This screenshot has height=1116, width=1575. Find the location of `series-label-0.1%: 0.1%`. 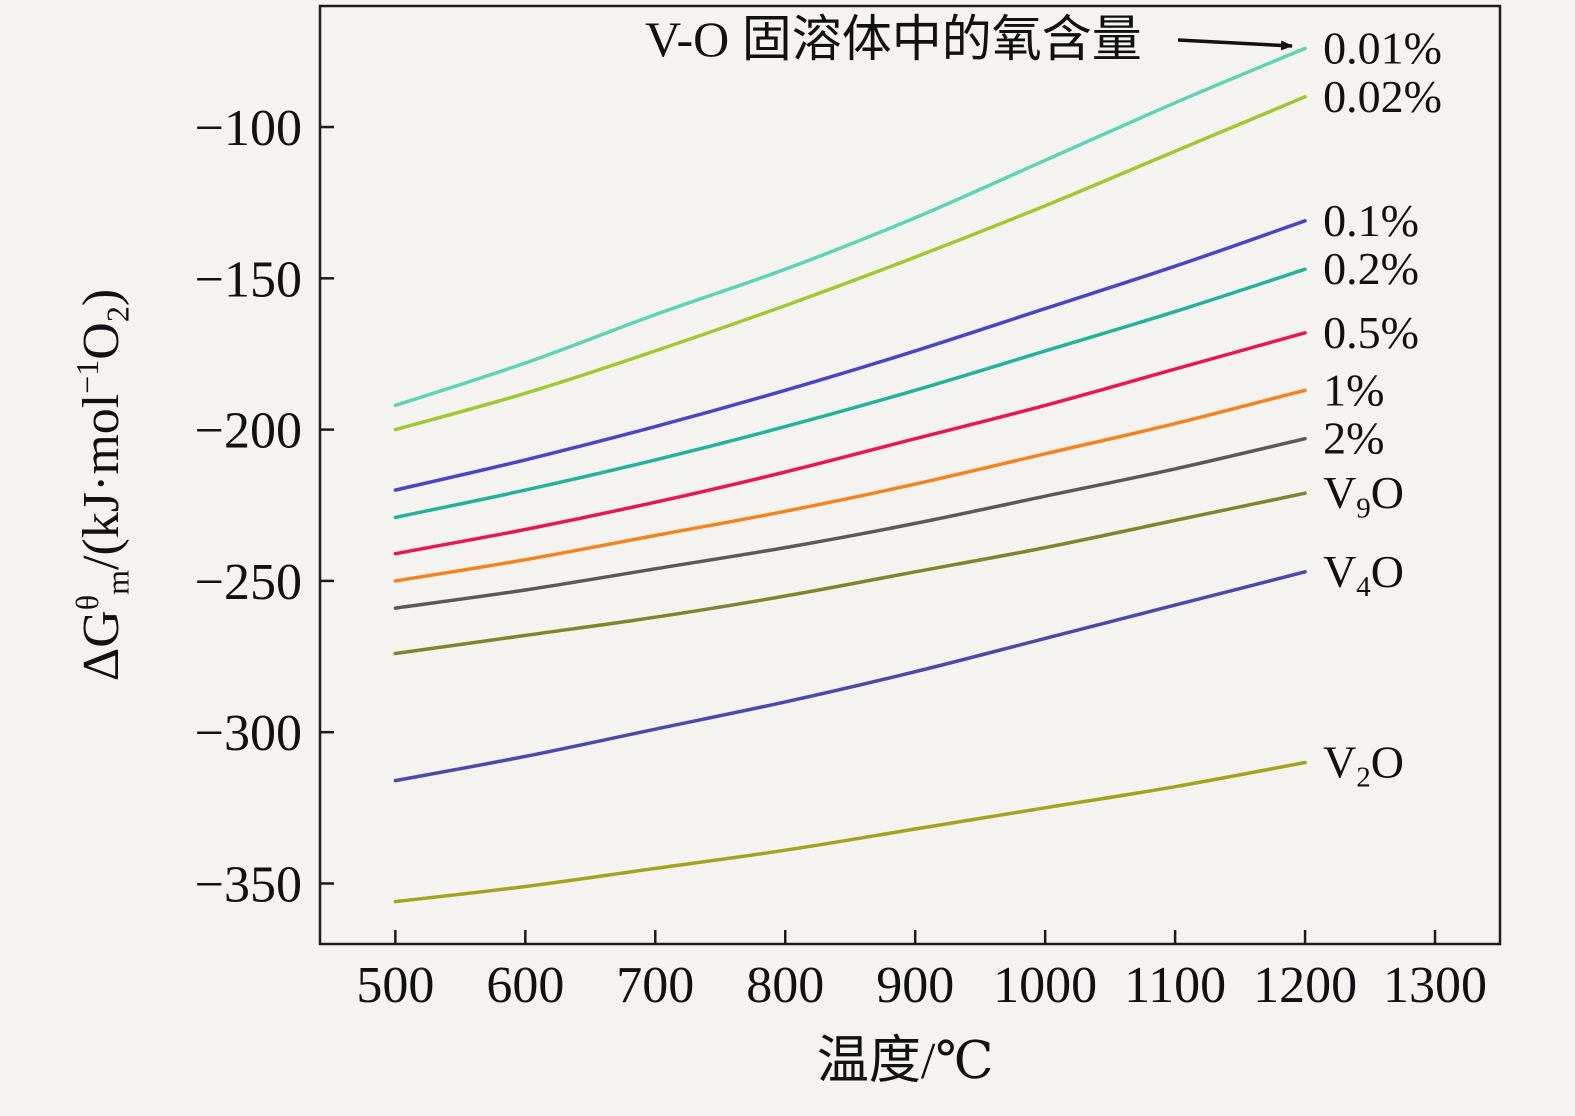

series-label-0.1%: 0.1% is located at coordinates (1371, 220).